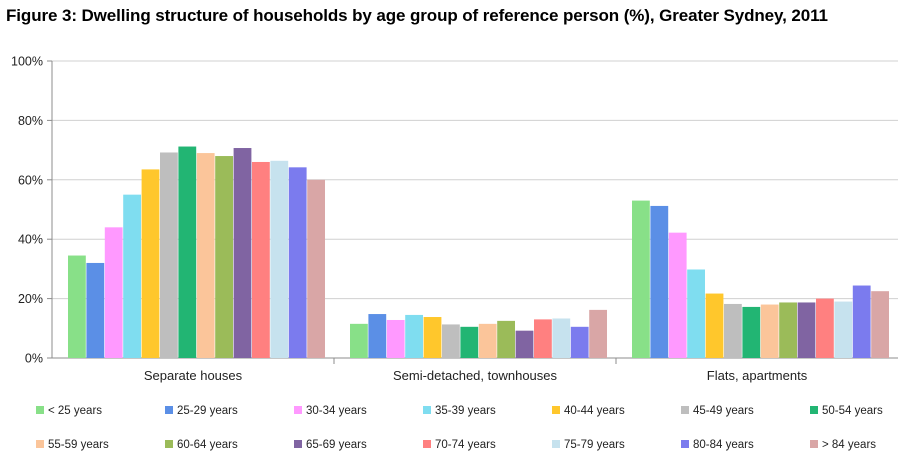 The width and height of the screenshot is (907, 468). Describe the element at coordinates (723, 445) in the screenshot. I see `legend-label: 80-84 years` at that location.